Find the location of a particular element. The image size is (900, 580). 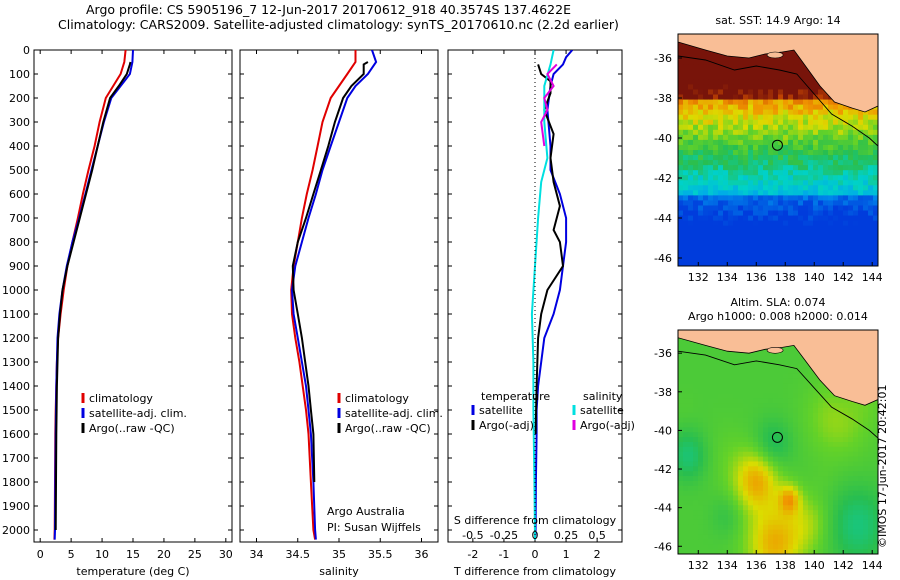

y-tick-label: 1400 is located at coordinates (16, 386).